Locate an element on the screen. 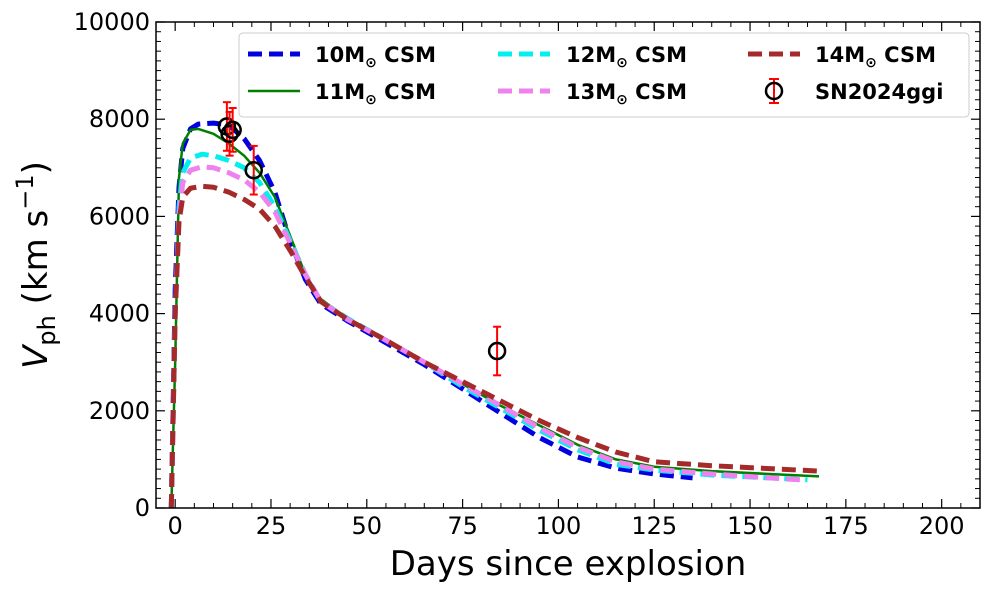  y-axis-title-close: ) is located at coordinates (36, 167).